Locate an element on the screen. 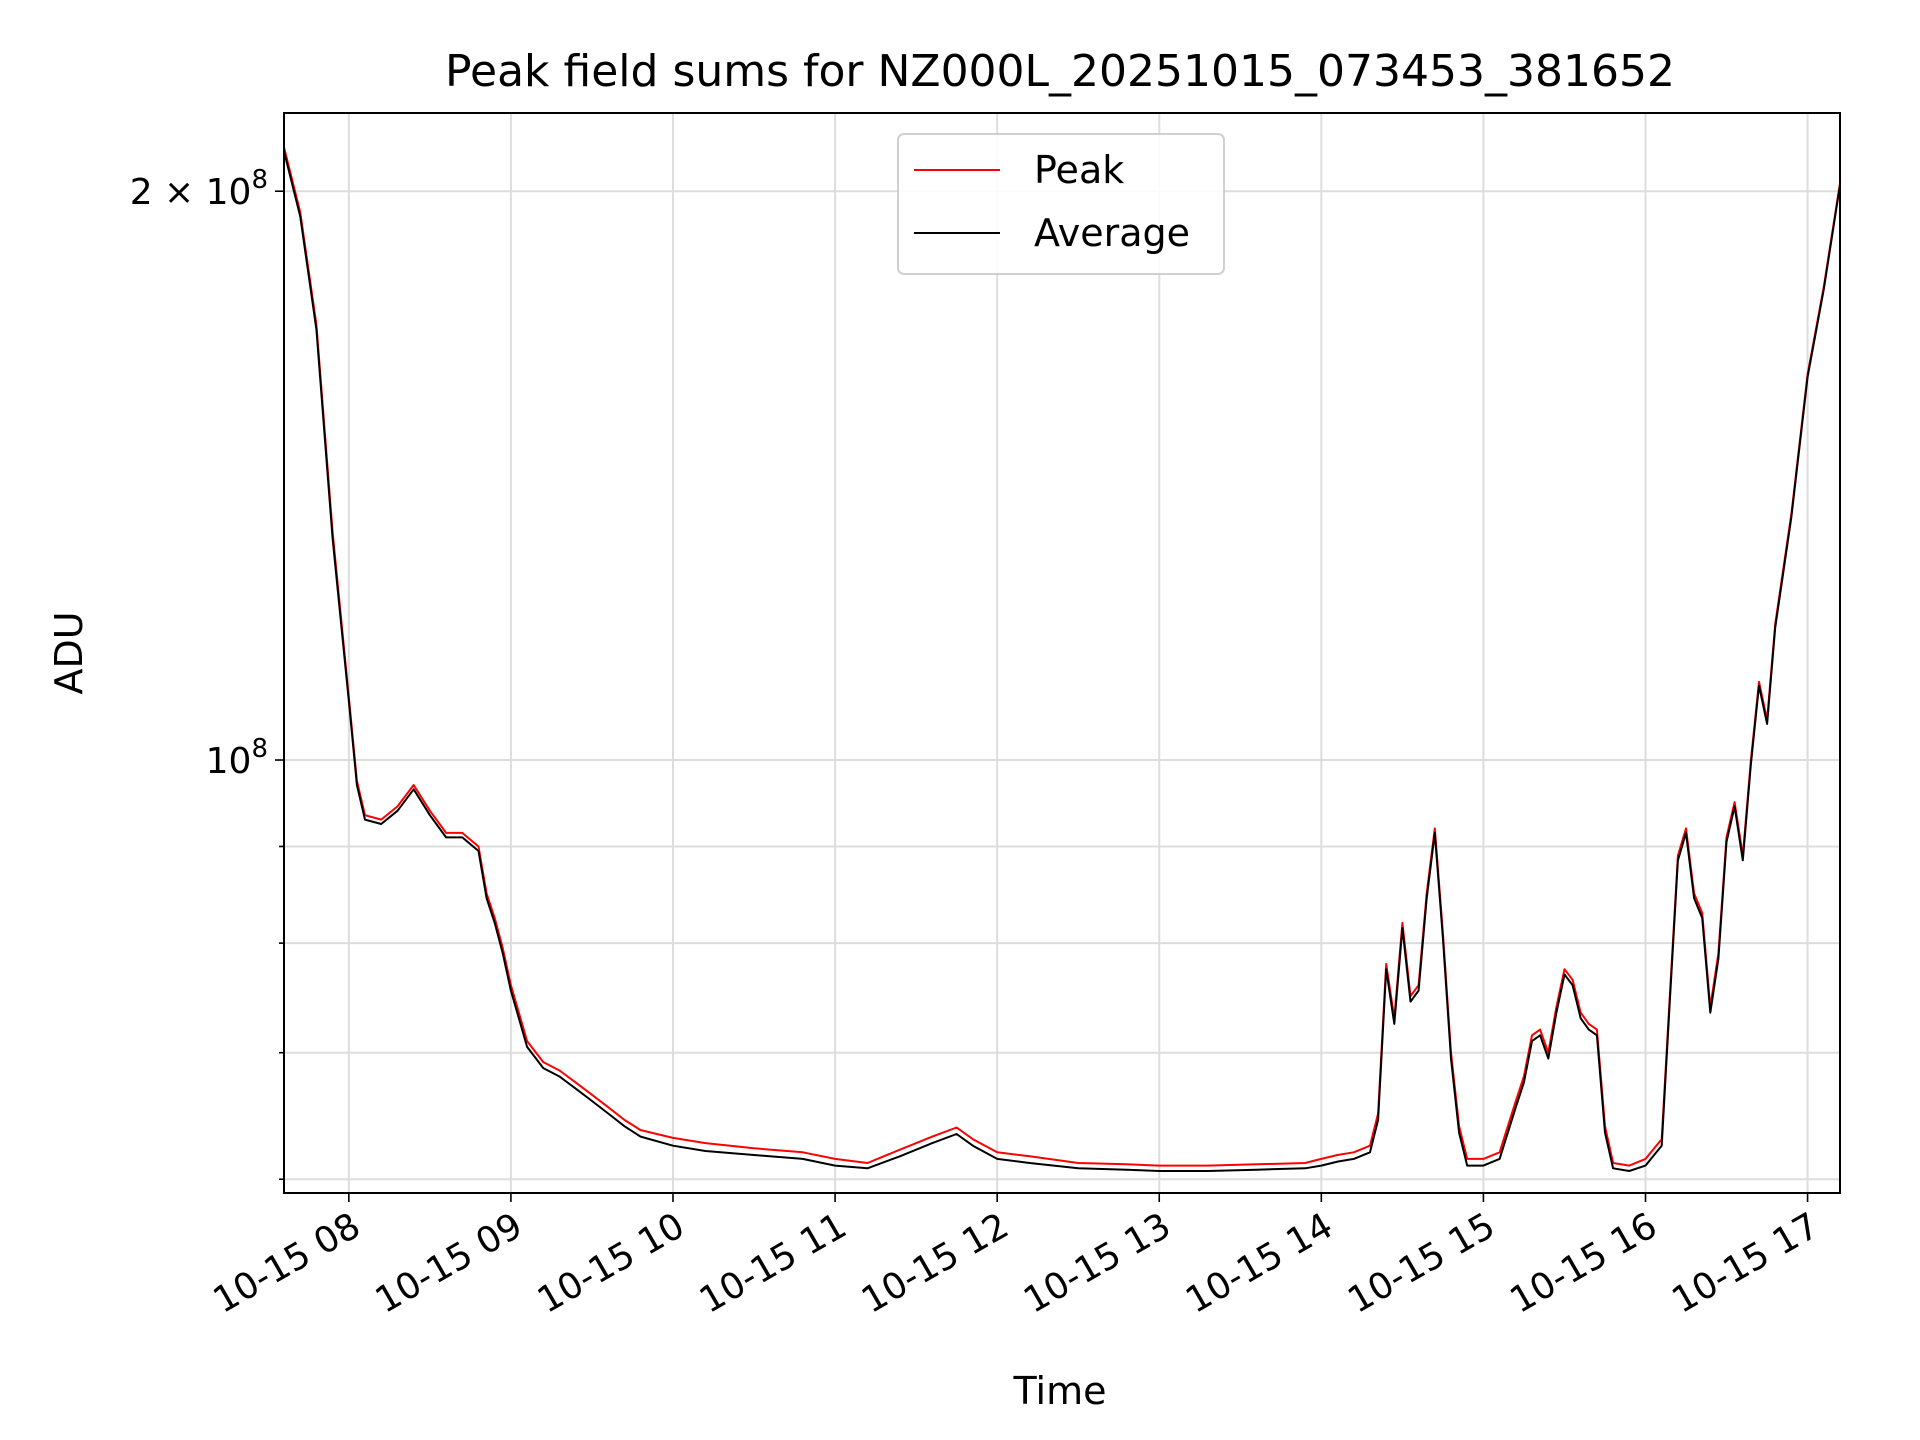  x-tick: 10-15 15 is located at coordinates (1421, 1257).